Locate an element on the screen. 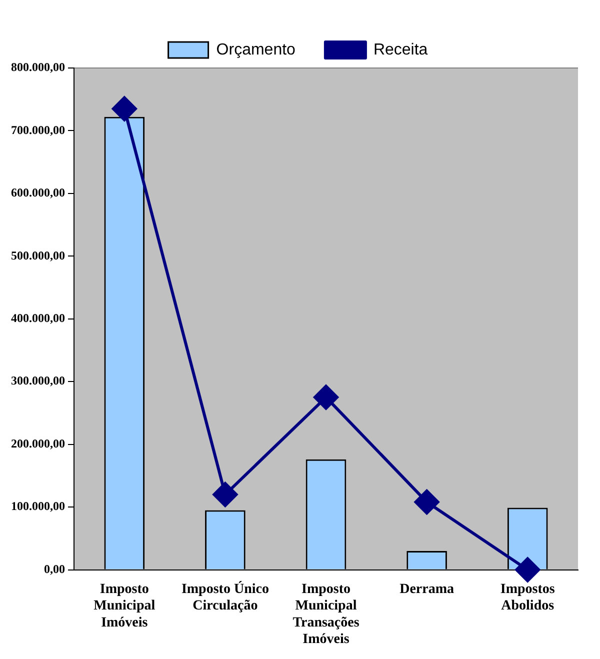  y-tick-label: 0,00 is located at coordinates (54, 569).